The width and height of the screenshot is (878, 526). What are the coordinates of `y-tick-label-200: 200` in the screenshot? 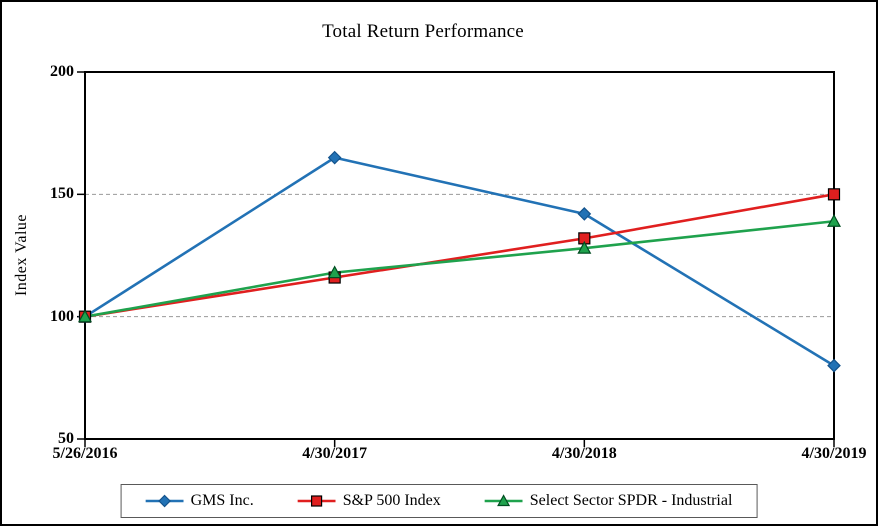 It's located at (62, 71).